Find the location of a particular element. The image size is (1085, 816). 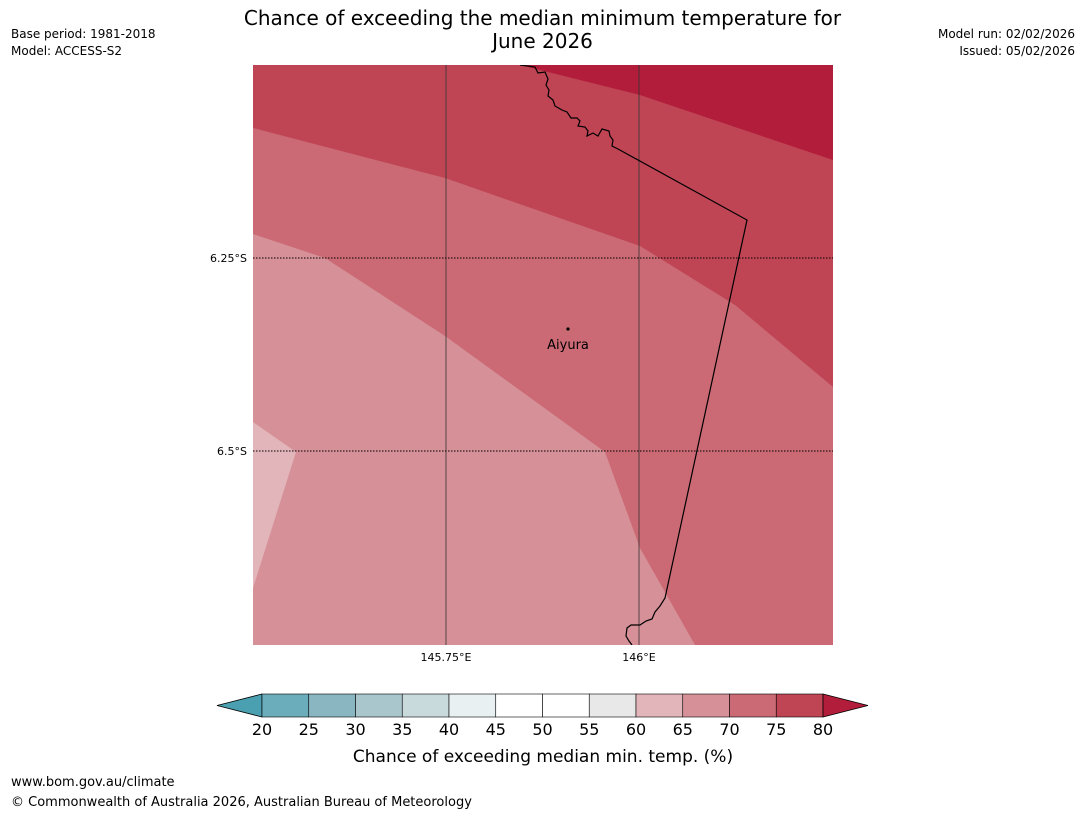

colorbar-tick-label: 80 is located at coordinates (823, 729).